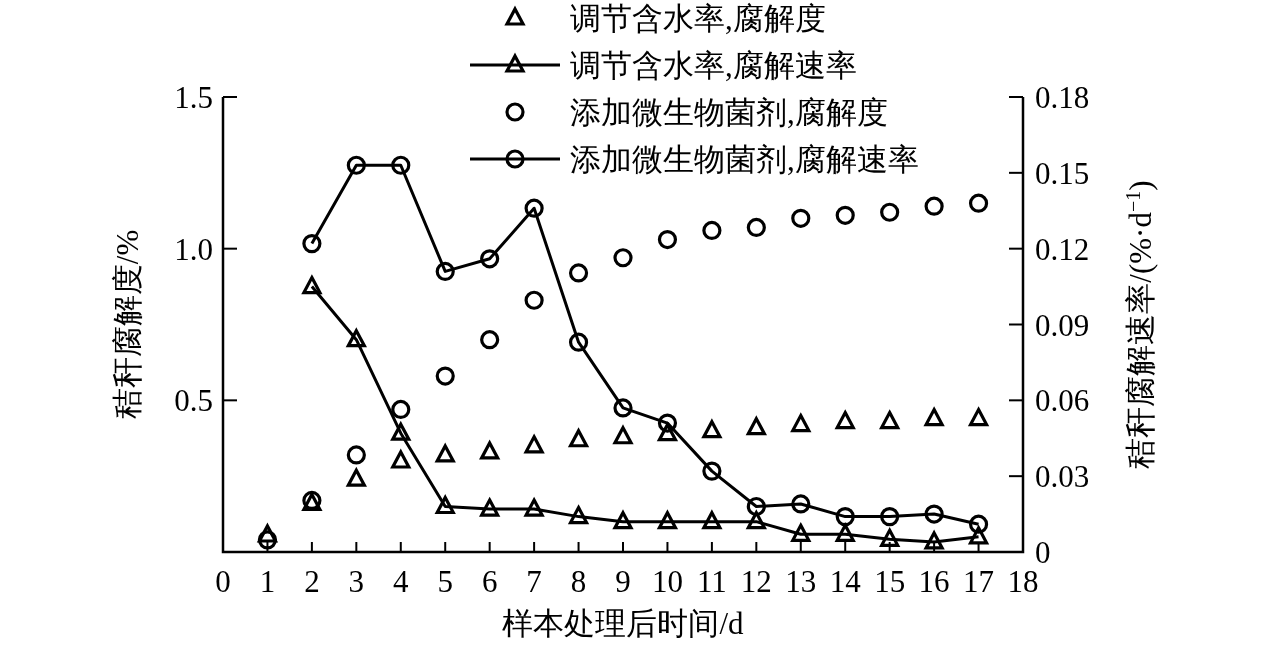 The width and height of the screenshot is (1276, 654). I want to click on x-tick-label: 13, so click(801, 581).